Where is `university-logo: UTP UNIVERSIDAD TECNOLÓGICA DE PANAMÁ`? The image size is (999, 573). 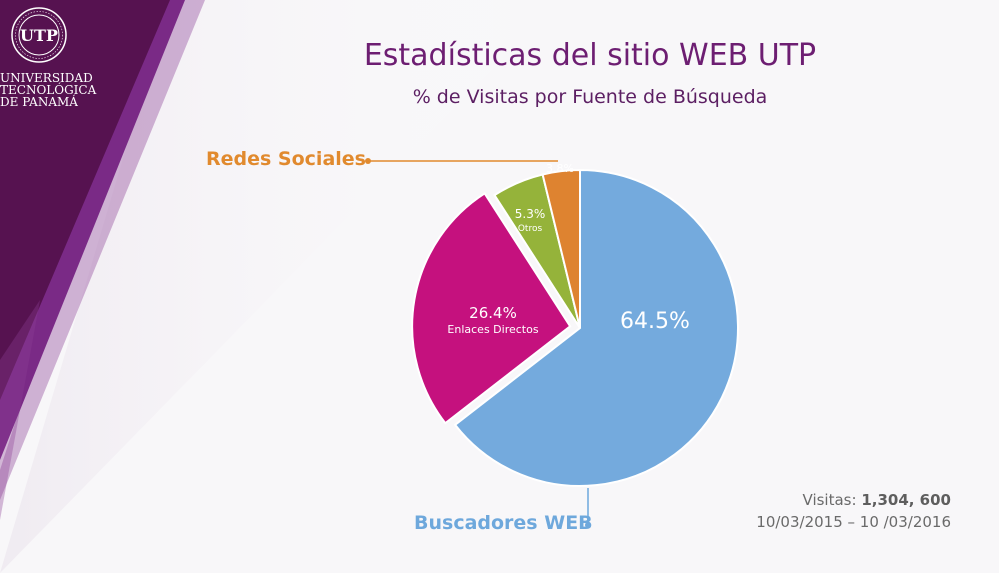
university-logo: UTP UNIVERSIDAD TECNOLÓGICA DE PANAMÁ is located at coordinates (55, 60).